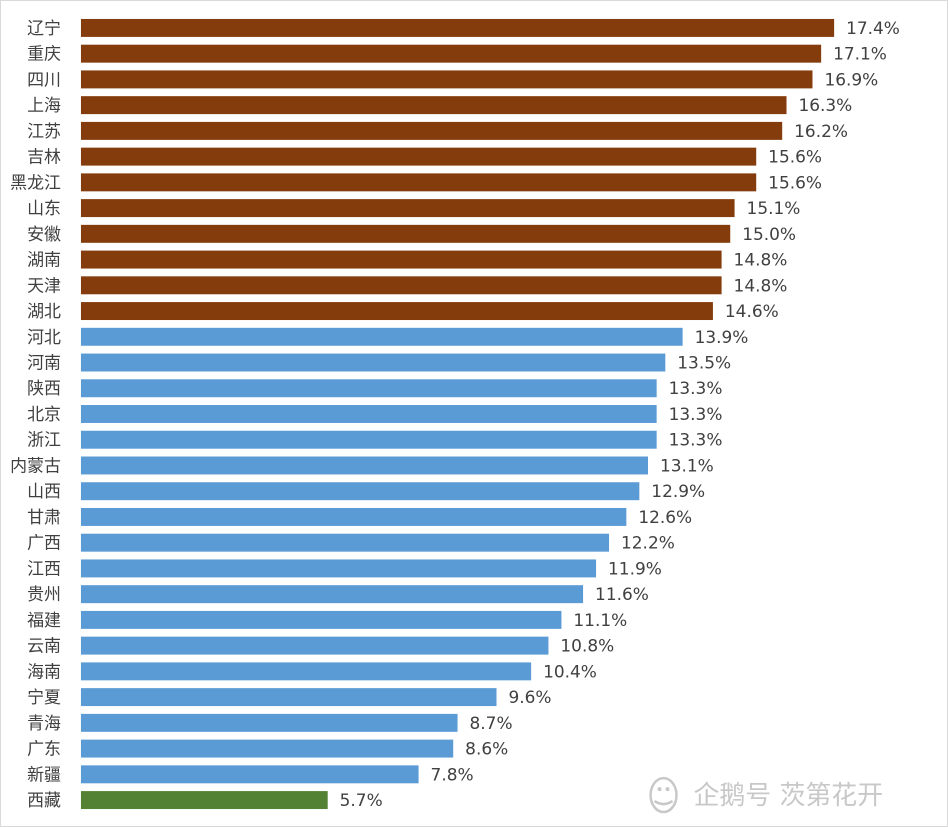 The height and width of the screenshot is (827, 948). I want to click on category-label: 江西, so click(44, 568).